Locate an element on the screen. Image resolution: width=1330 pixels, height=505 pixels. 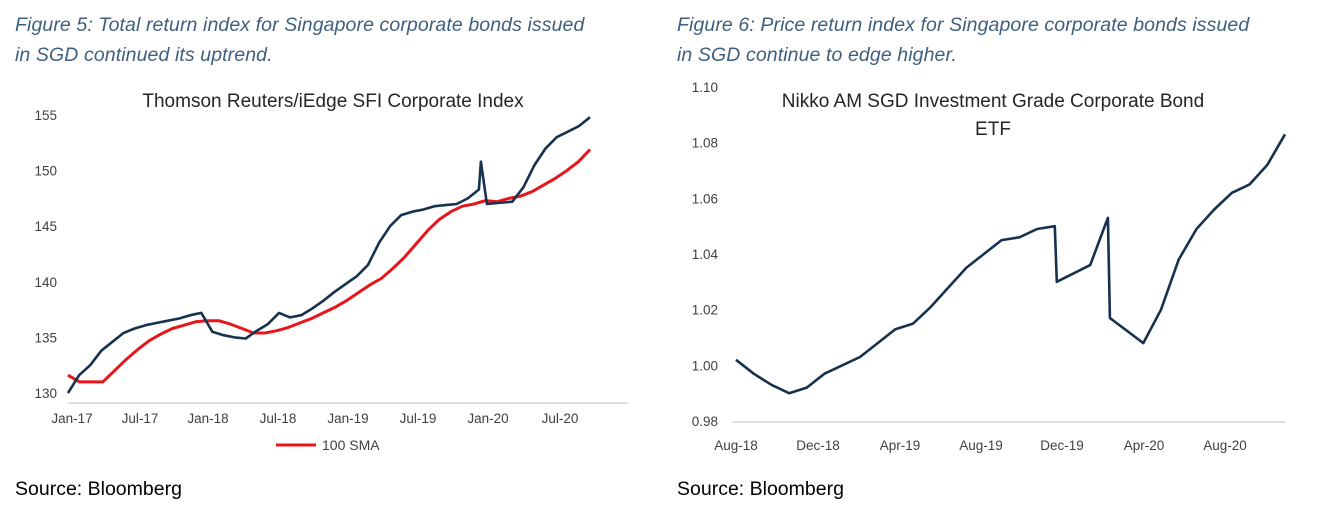
chart2-y-tick-label: 0.98 is located at coordinates (705, 421).